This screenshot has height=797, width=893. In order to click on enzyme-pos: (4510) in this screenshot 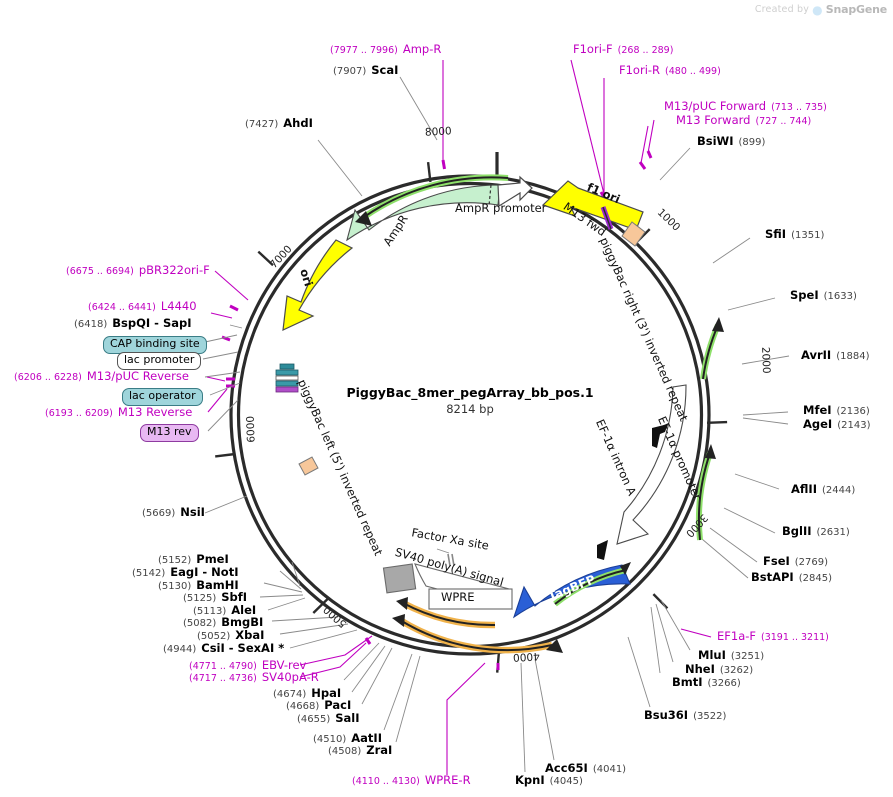, I will do `click(330, 739)`.